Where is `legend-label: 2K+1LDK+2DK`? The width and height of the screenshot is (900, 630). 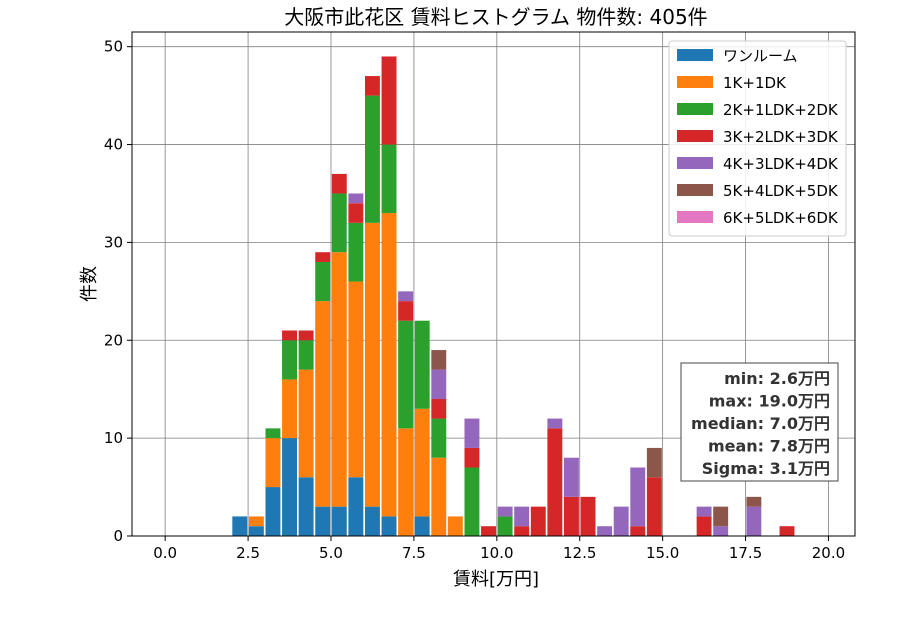
legend-label: 2K+1LDK+2DK is located at coordinates (781, 110).